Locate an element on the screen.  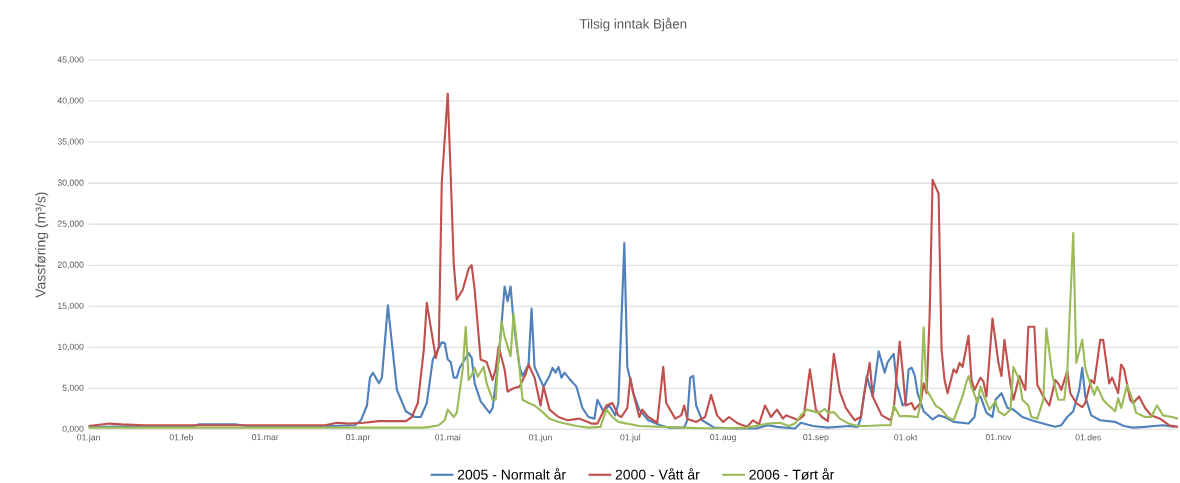
x-tick-label: 01.des is located at coordinates (1088, 437).